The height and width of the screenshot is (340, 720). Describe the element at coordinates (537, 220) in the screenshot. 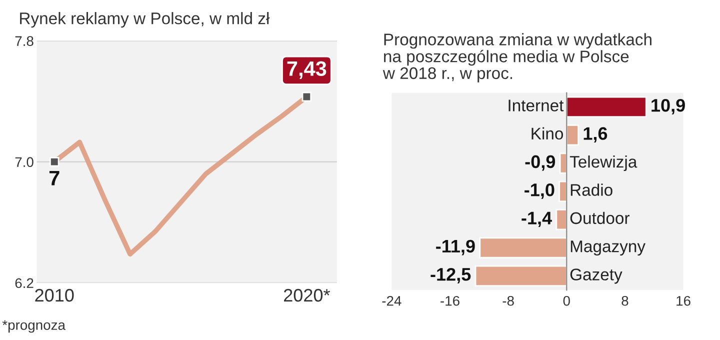

I see `data-label: -1,4` at that location.